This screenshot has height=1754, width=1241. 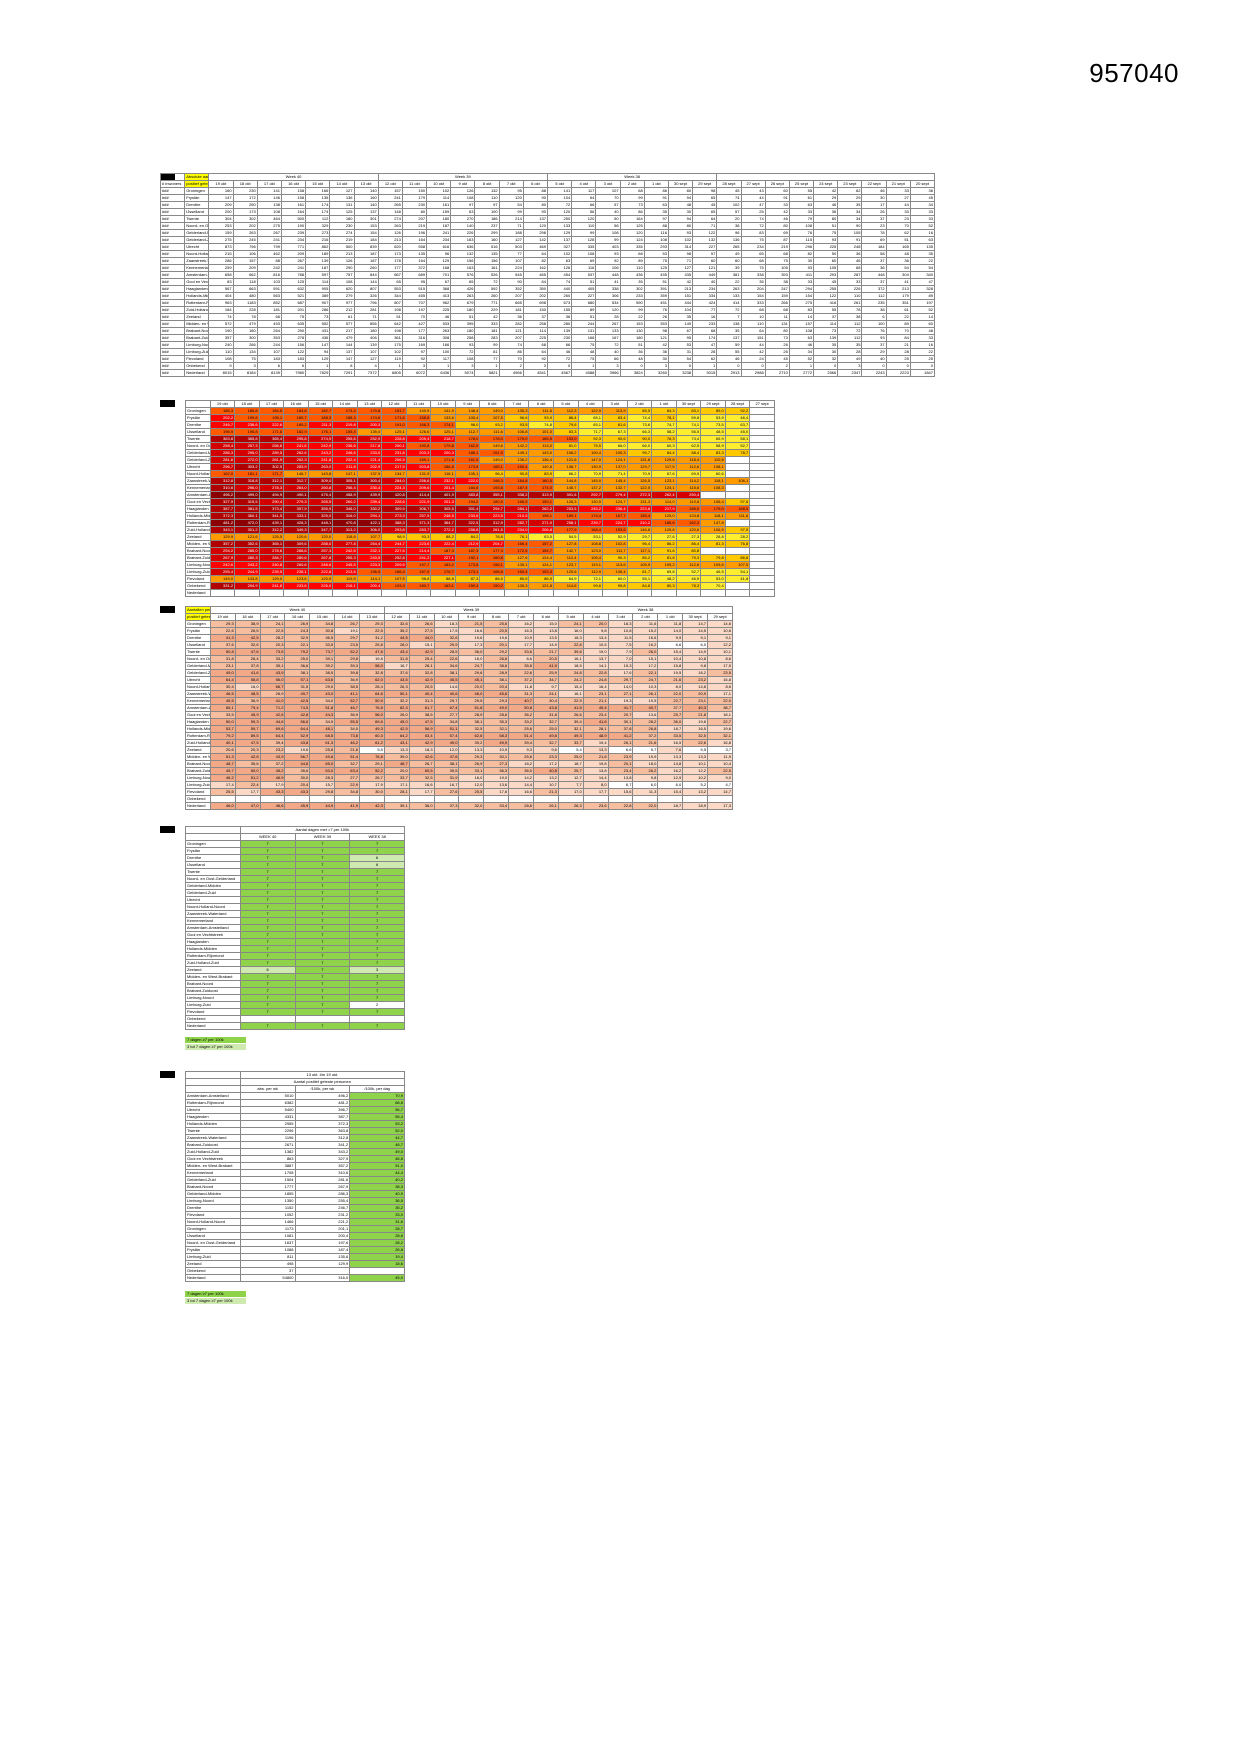 What do you see at coordinates (245, 359) in the screenshot?
I see `value-cell: 75` at bounding box center [245, 359].